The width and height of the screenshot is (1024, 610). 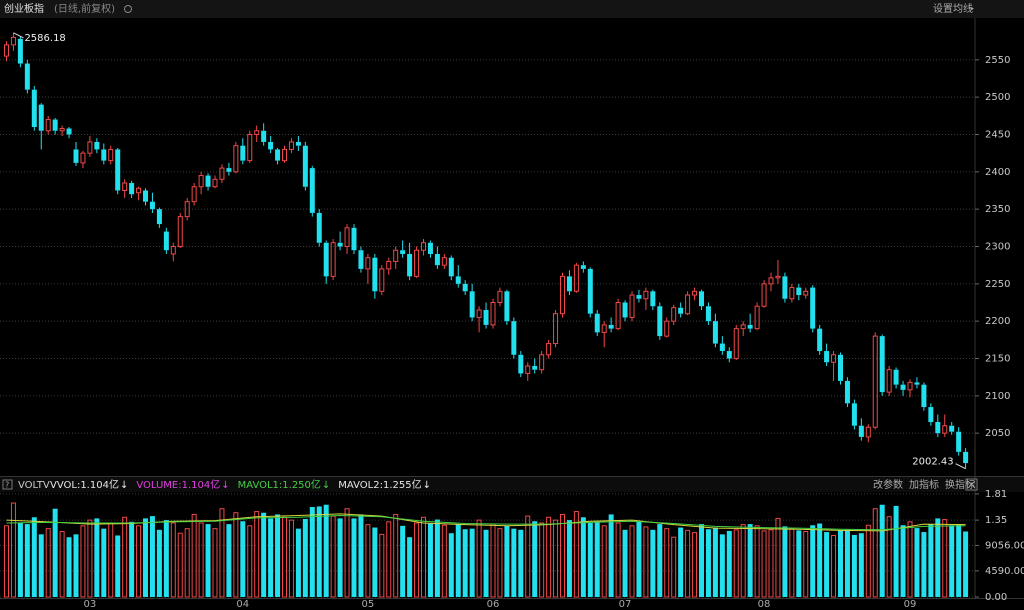 What do you see at coordinates (996, 494) in the screenshot?
I see `y-tick-label: 1.81` at bounding box center [996, 494].